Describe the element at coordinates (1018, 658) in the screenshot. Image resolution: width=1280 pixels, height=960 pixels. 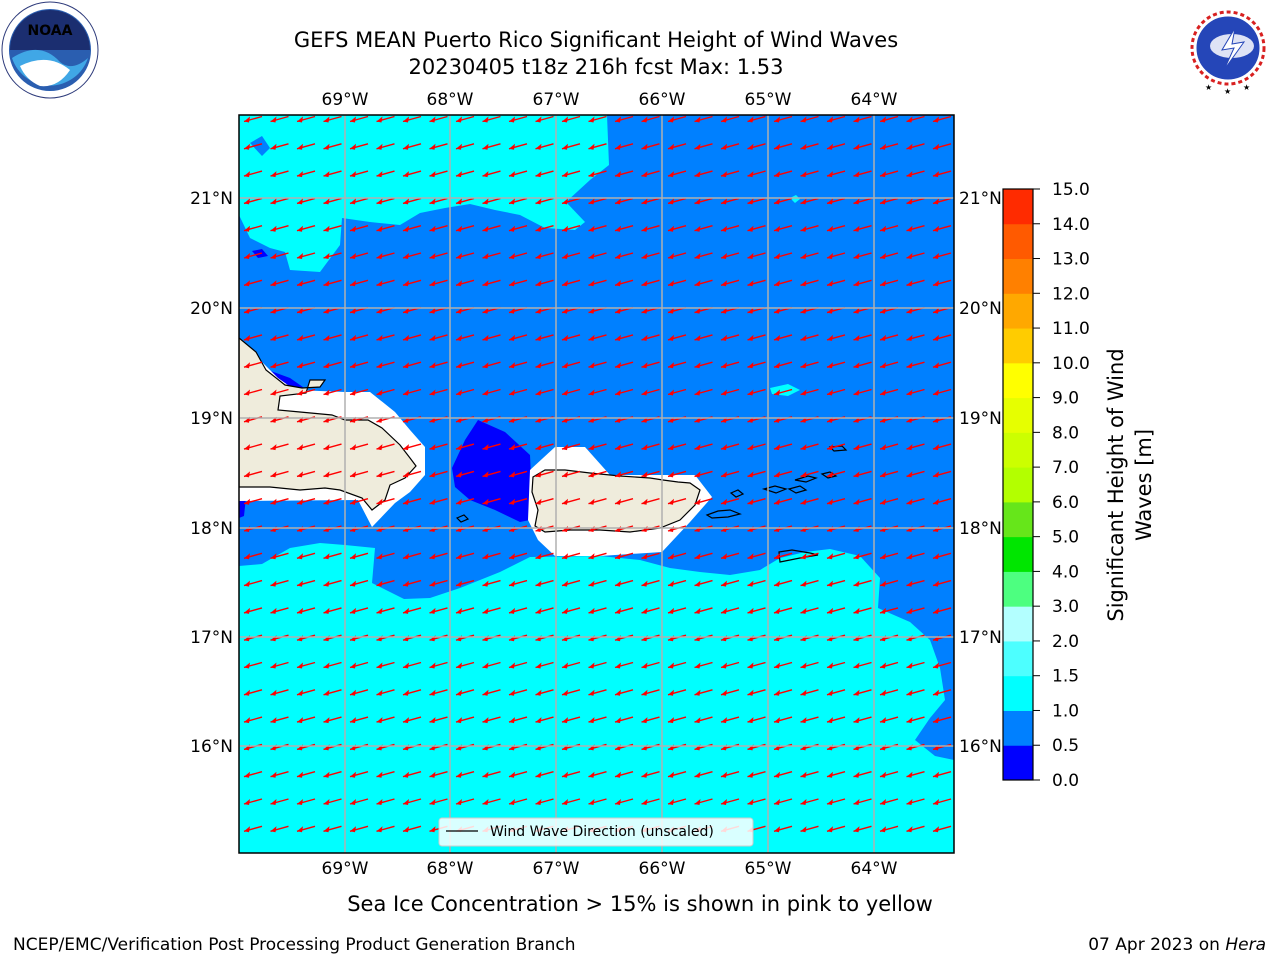
I see `colorbar-cell` at that location.